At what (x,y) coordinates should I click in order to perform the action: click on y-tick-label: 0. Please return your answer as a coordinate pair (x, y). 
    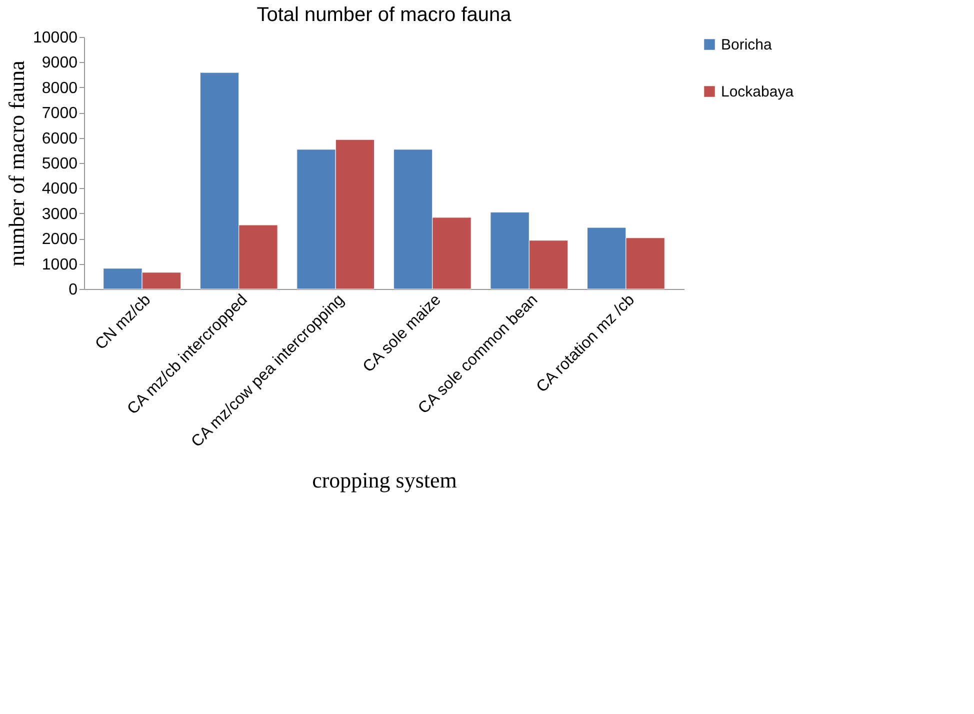
    Looking at the image, I should click on (73, 290).